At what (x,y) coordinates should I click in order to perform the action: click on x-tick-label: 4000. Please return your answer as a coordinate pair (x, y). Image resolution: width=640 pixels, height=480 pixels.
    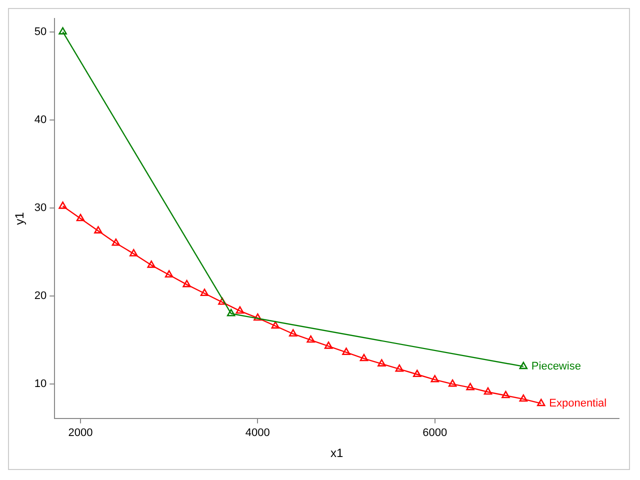
    Looking at the image, I should click on (257, 433).